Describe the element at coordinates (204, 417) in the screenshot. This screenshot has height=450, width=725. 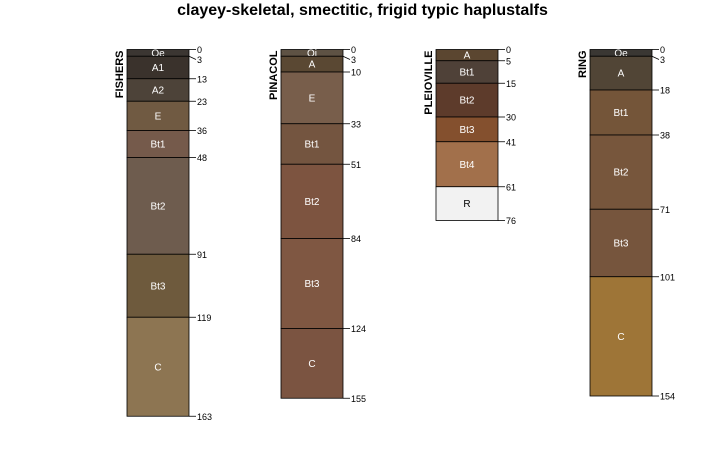
I see `depth-label: 163` at that location.